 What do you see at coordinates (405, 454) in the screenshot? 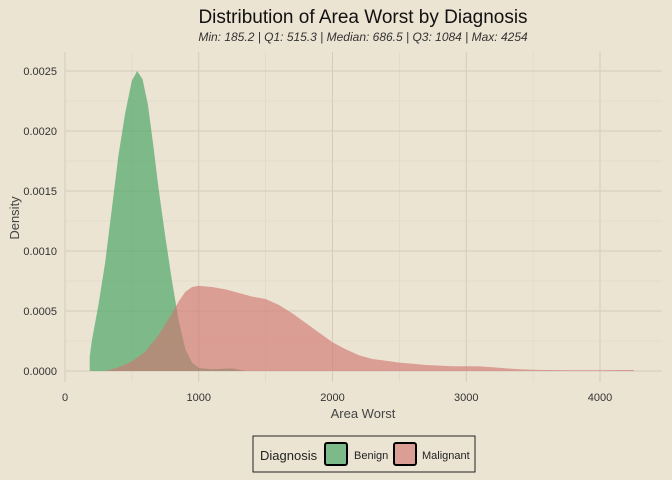
I see `legend-swatch-malignant` at bounding box center [405, 454].